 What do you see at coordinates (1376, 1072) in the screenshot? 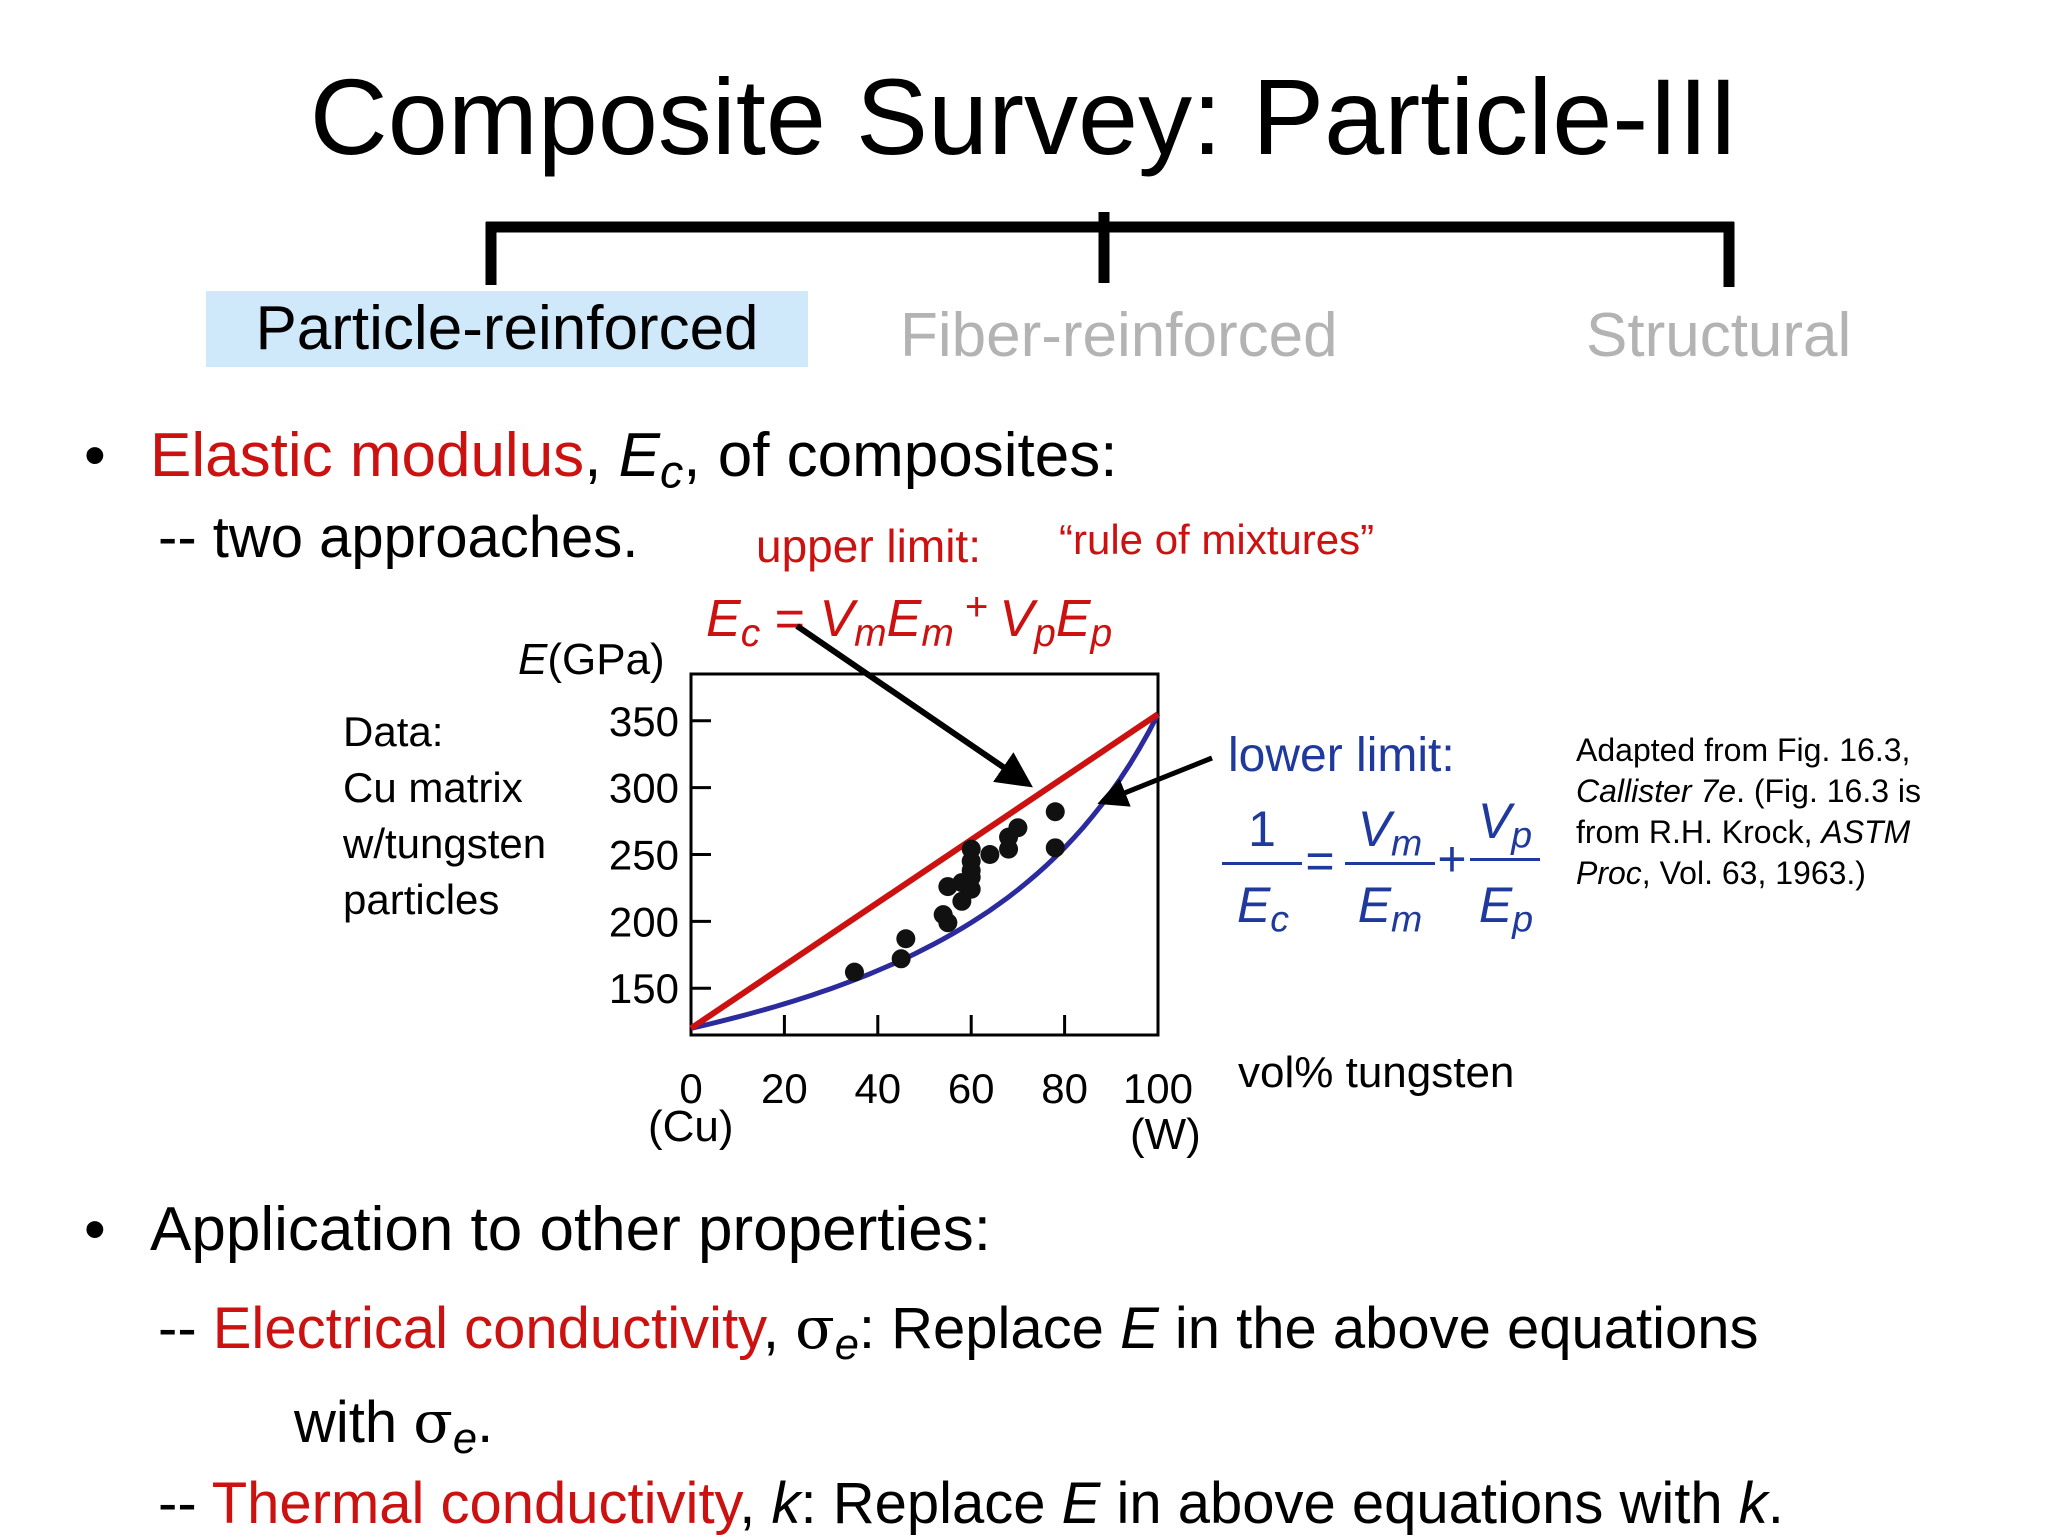
I see `x-axis-label: vol% tungsten` at bounding box center [1376, 1072].